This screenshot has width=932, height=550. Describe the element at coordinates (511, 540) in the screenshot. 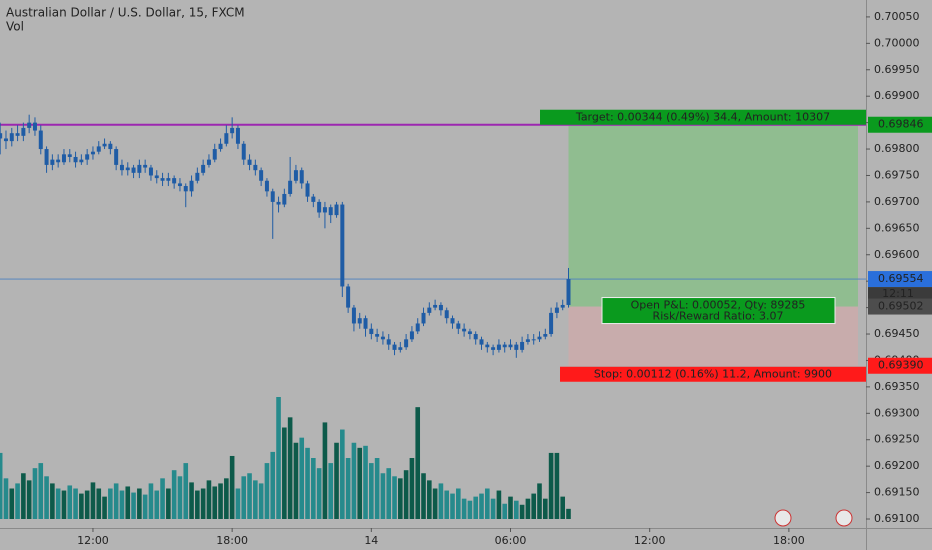

I see `x-tick-label: 06:00` at that location.